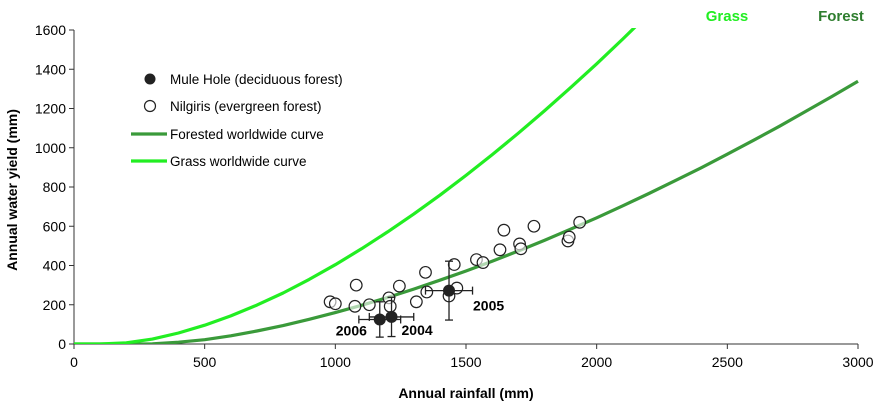 The height and width of the screenshot is (410, 883). Describe the element at coordinates (12, 190) in the screenshot. I see `y-axis-title: Annual water yield (mm)` at that location.